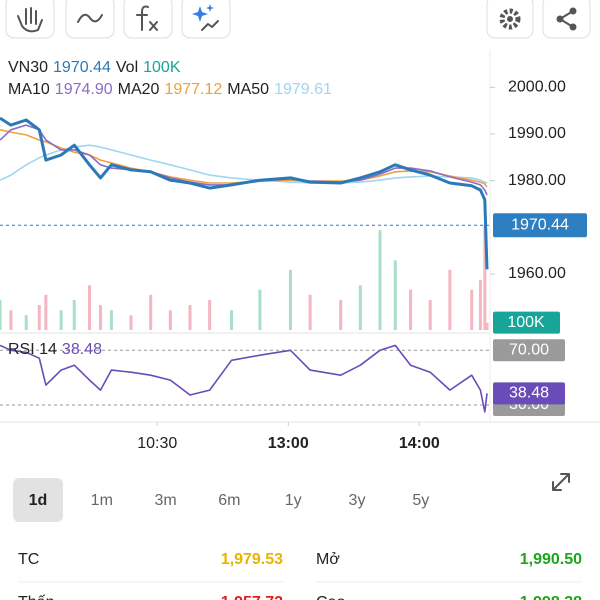  What do you see at coordinates (28, 67) in the screenshot?
I see `legend-name: VN30` at bounding box center [28, 67].